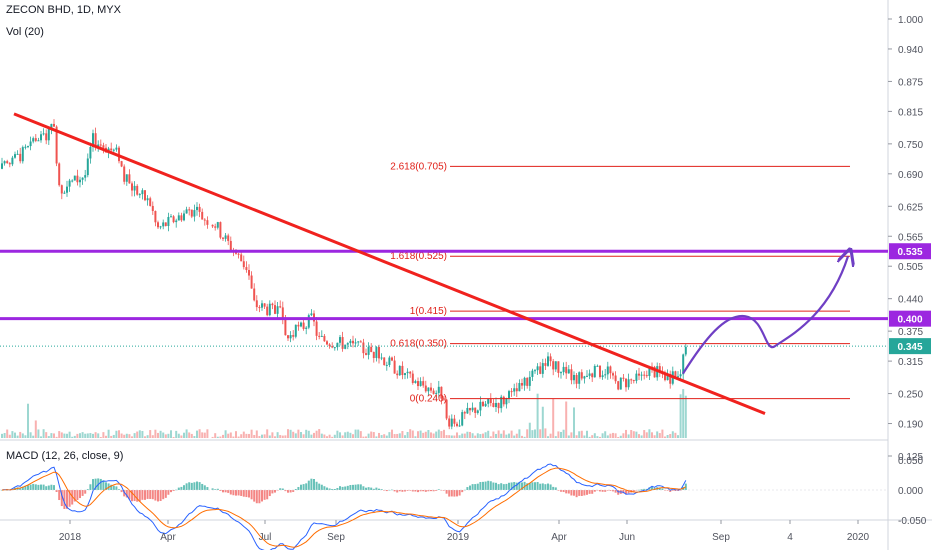  I want to click on fib-level-label: 0.618(0.350), so click(418, 344).